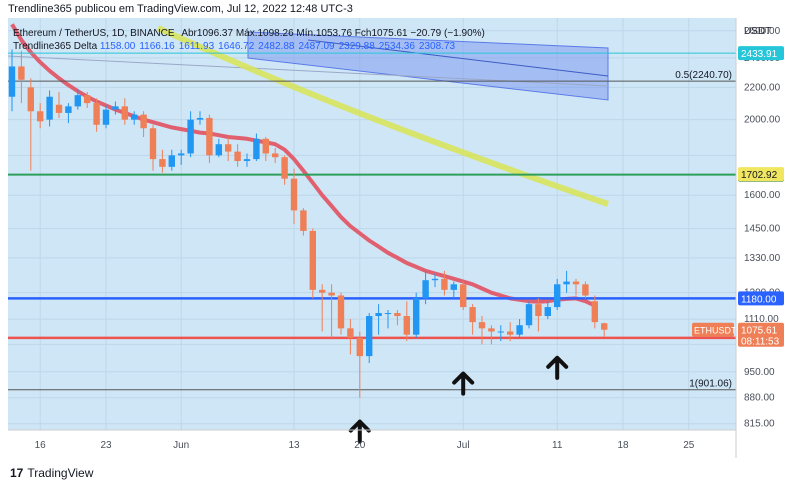  Describe the element at coordinates (437, 46) in the screenshot. I see `indicator-value: 2308.73` at that location.